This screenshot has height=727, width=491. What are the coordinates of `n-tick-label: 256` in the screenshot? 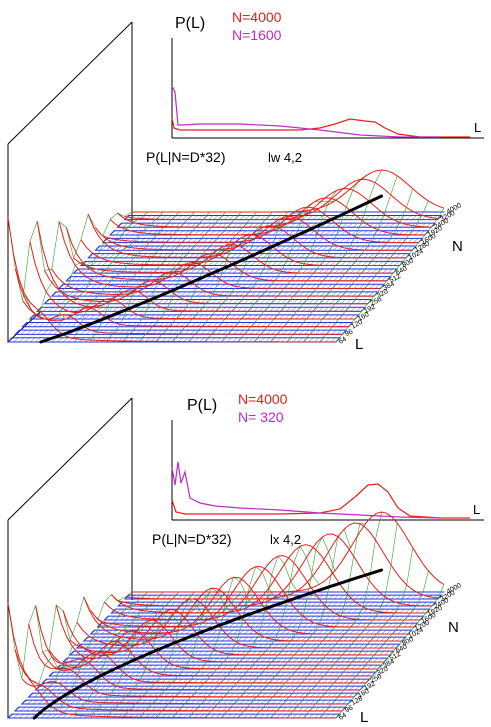 It's located at (376, 302).